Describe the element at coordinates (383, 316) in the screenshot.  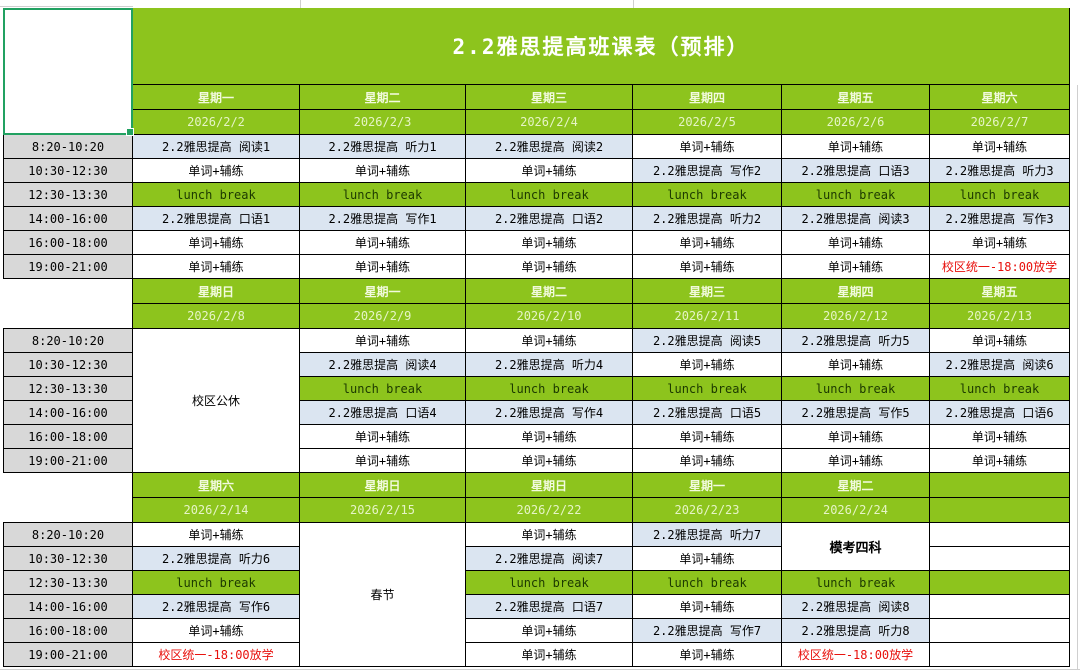
I see `date-cell: 2026/2/9` at that location.